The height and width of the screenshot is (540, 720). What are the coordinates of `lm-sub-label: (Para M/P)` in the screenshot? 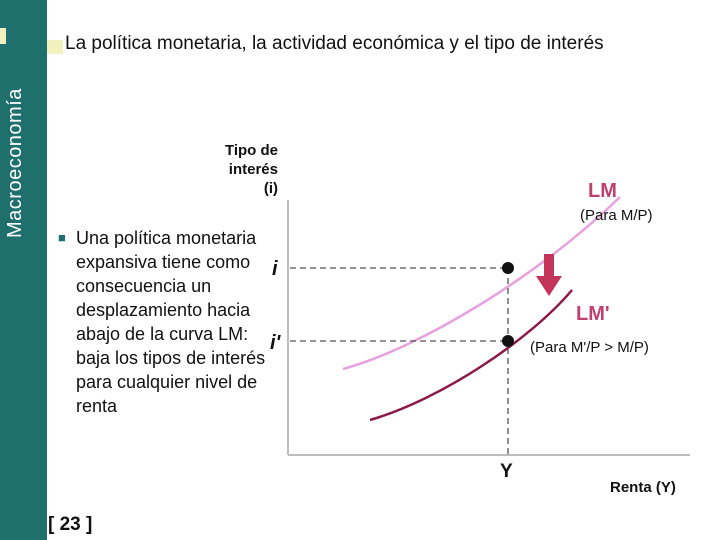 It's located at (616, 215).